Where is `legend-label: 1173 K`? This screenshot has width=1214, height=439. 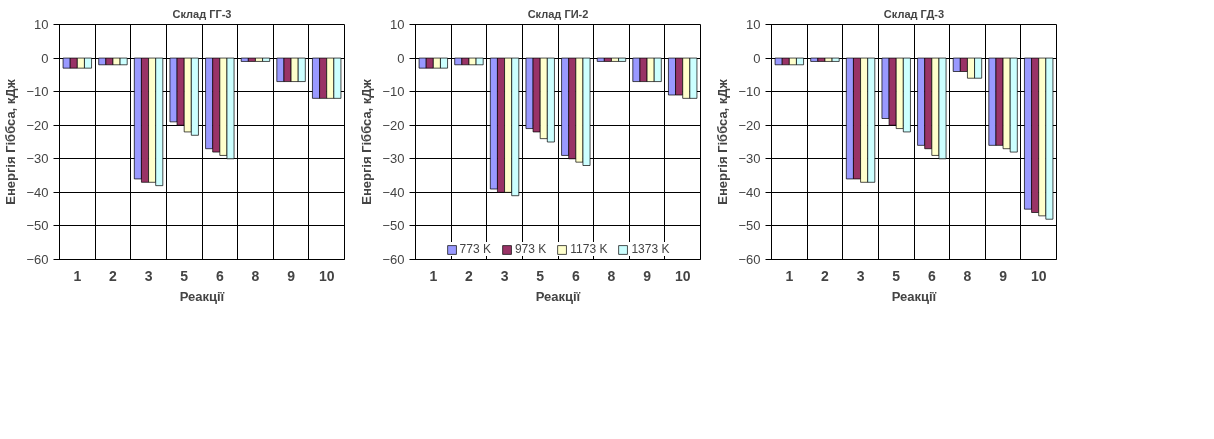 legend-label: 1173 K is located at coordinates (589, 249).